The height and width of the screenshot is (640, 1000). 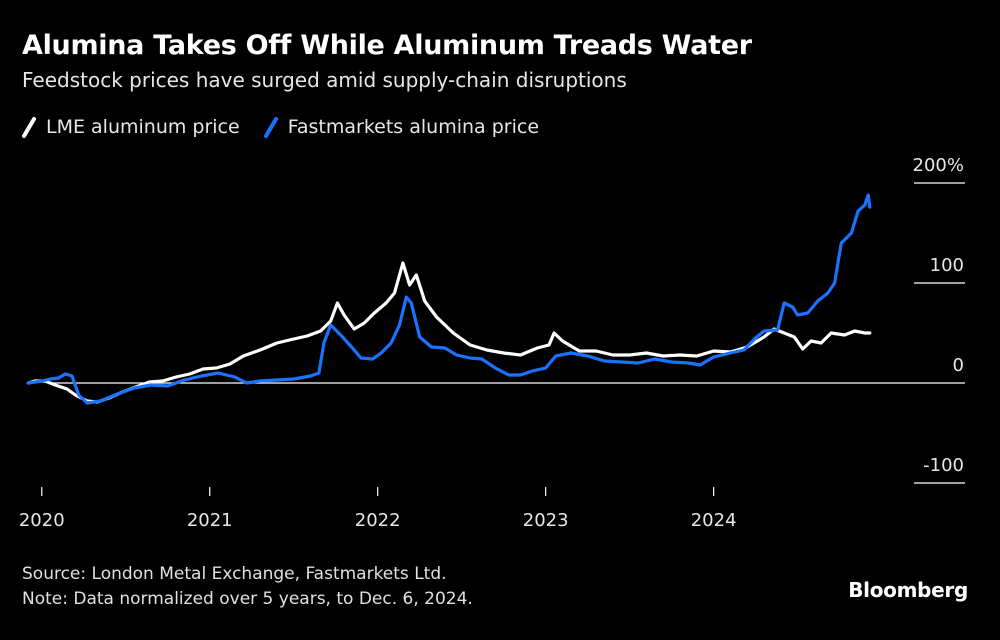 What do you see at coordinates (270, 127) in the screenshot?
I see `legend-swatch-alumina` at bounding box center [270, 127].